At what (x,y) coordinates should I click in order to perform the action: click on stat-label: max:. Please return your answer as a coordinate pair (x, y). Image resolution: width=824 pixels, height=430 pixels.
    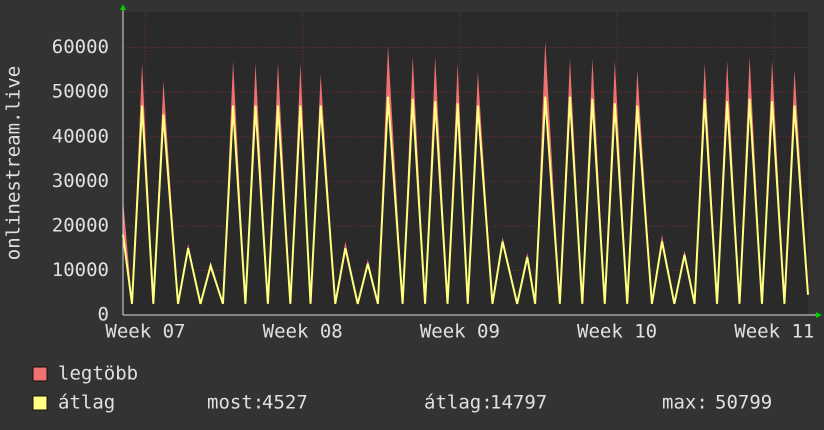
    Looking at the image, I should click on (685, 403).